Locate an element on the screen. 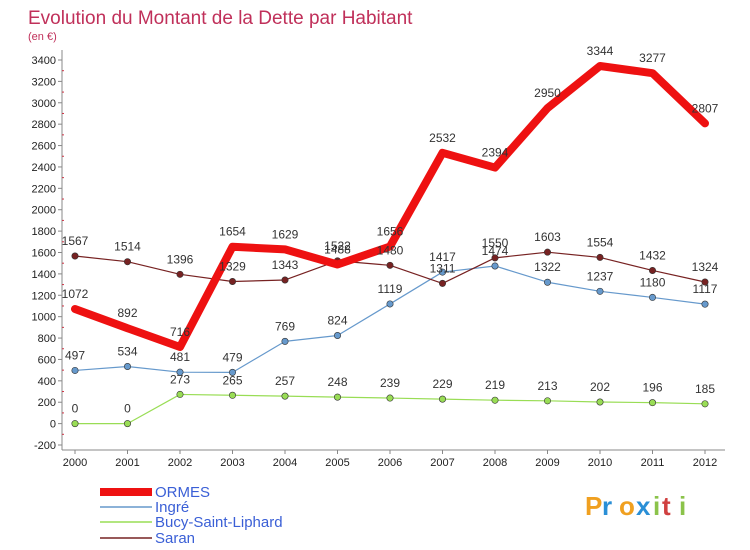  x-tick-label: 2005 is located at coordinates (337, 463).